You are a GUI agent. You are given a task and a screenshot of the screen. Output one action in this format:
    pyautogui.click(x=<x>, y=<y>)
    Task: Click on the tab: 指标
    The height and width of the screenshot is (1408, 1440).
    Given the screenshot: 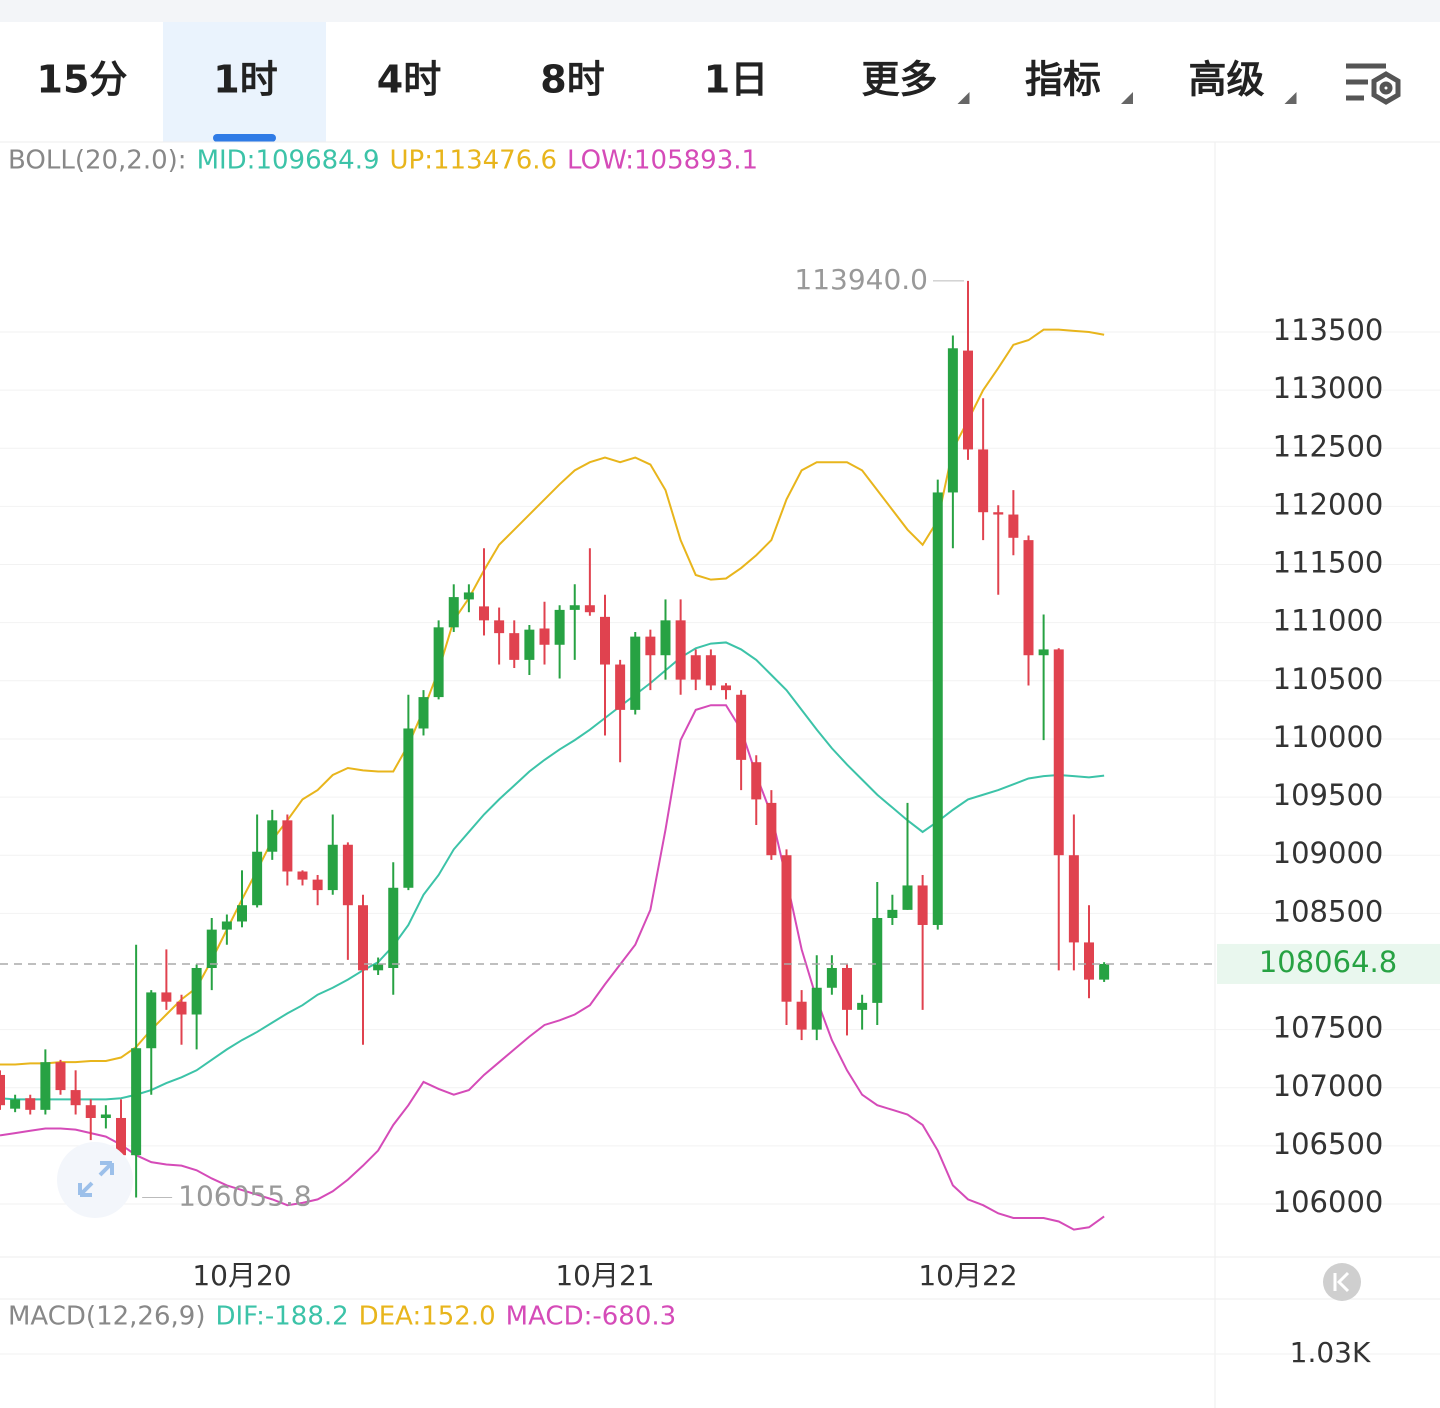 What is the action you would take?
    pyautogui.click(x=1063, y=80)
    